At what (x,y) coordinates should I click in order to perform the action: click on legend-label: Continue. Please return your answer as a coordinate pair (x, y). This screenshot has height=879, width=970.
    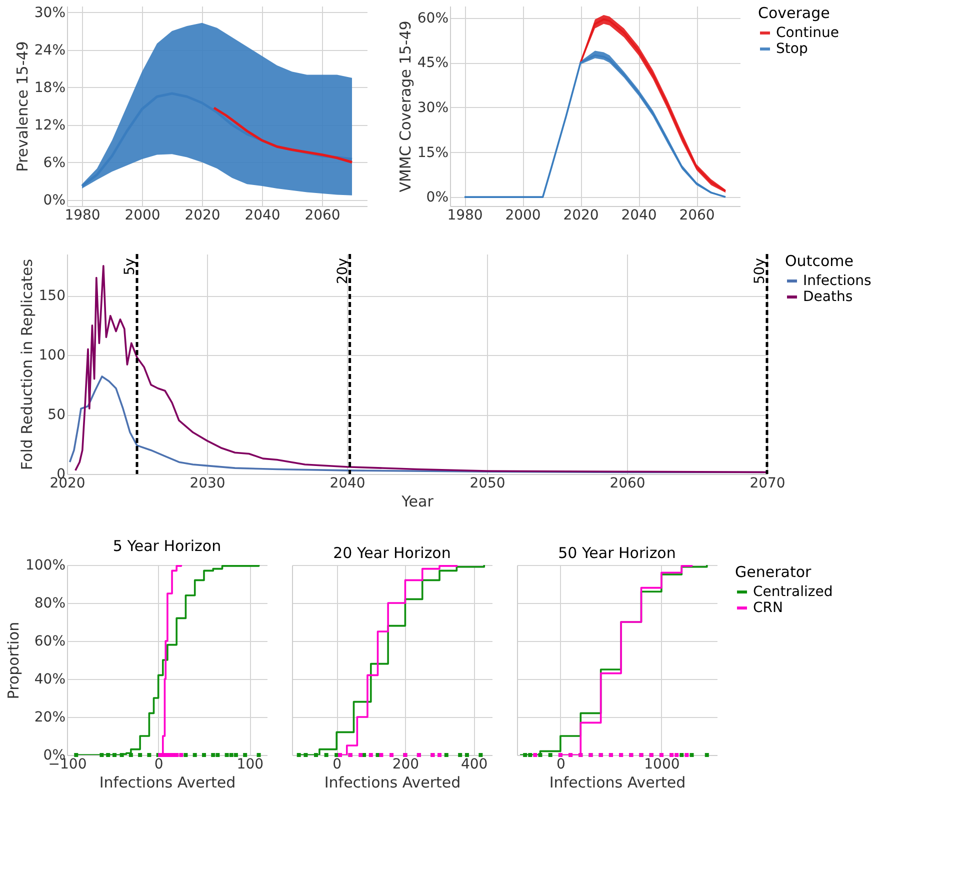
    Looking at the image, I should click on (807, 33).